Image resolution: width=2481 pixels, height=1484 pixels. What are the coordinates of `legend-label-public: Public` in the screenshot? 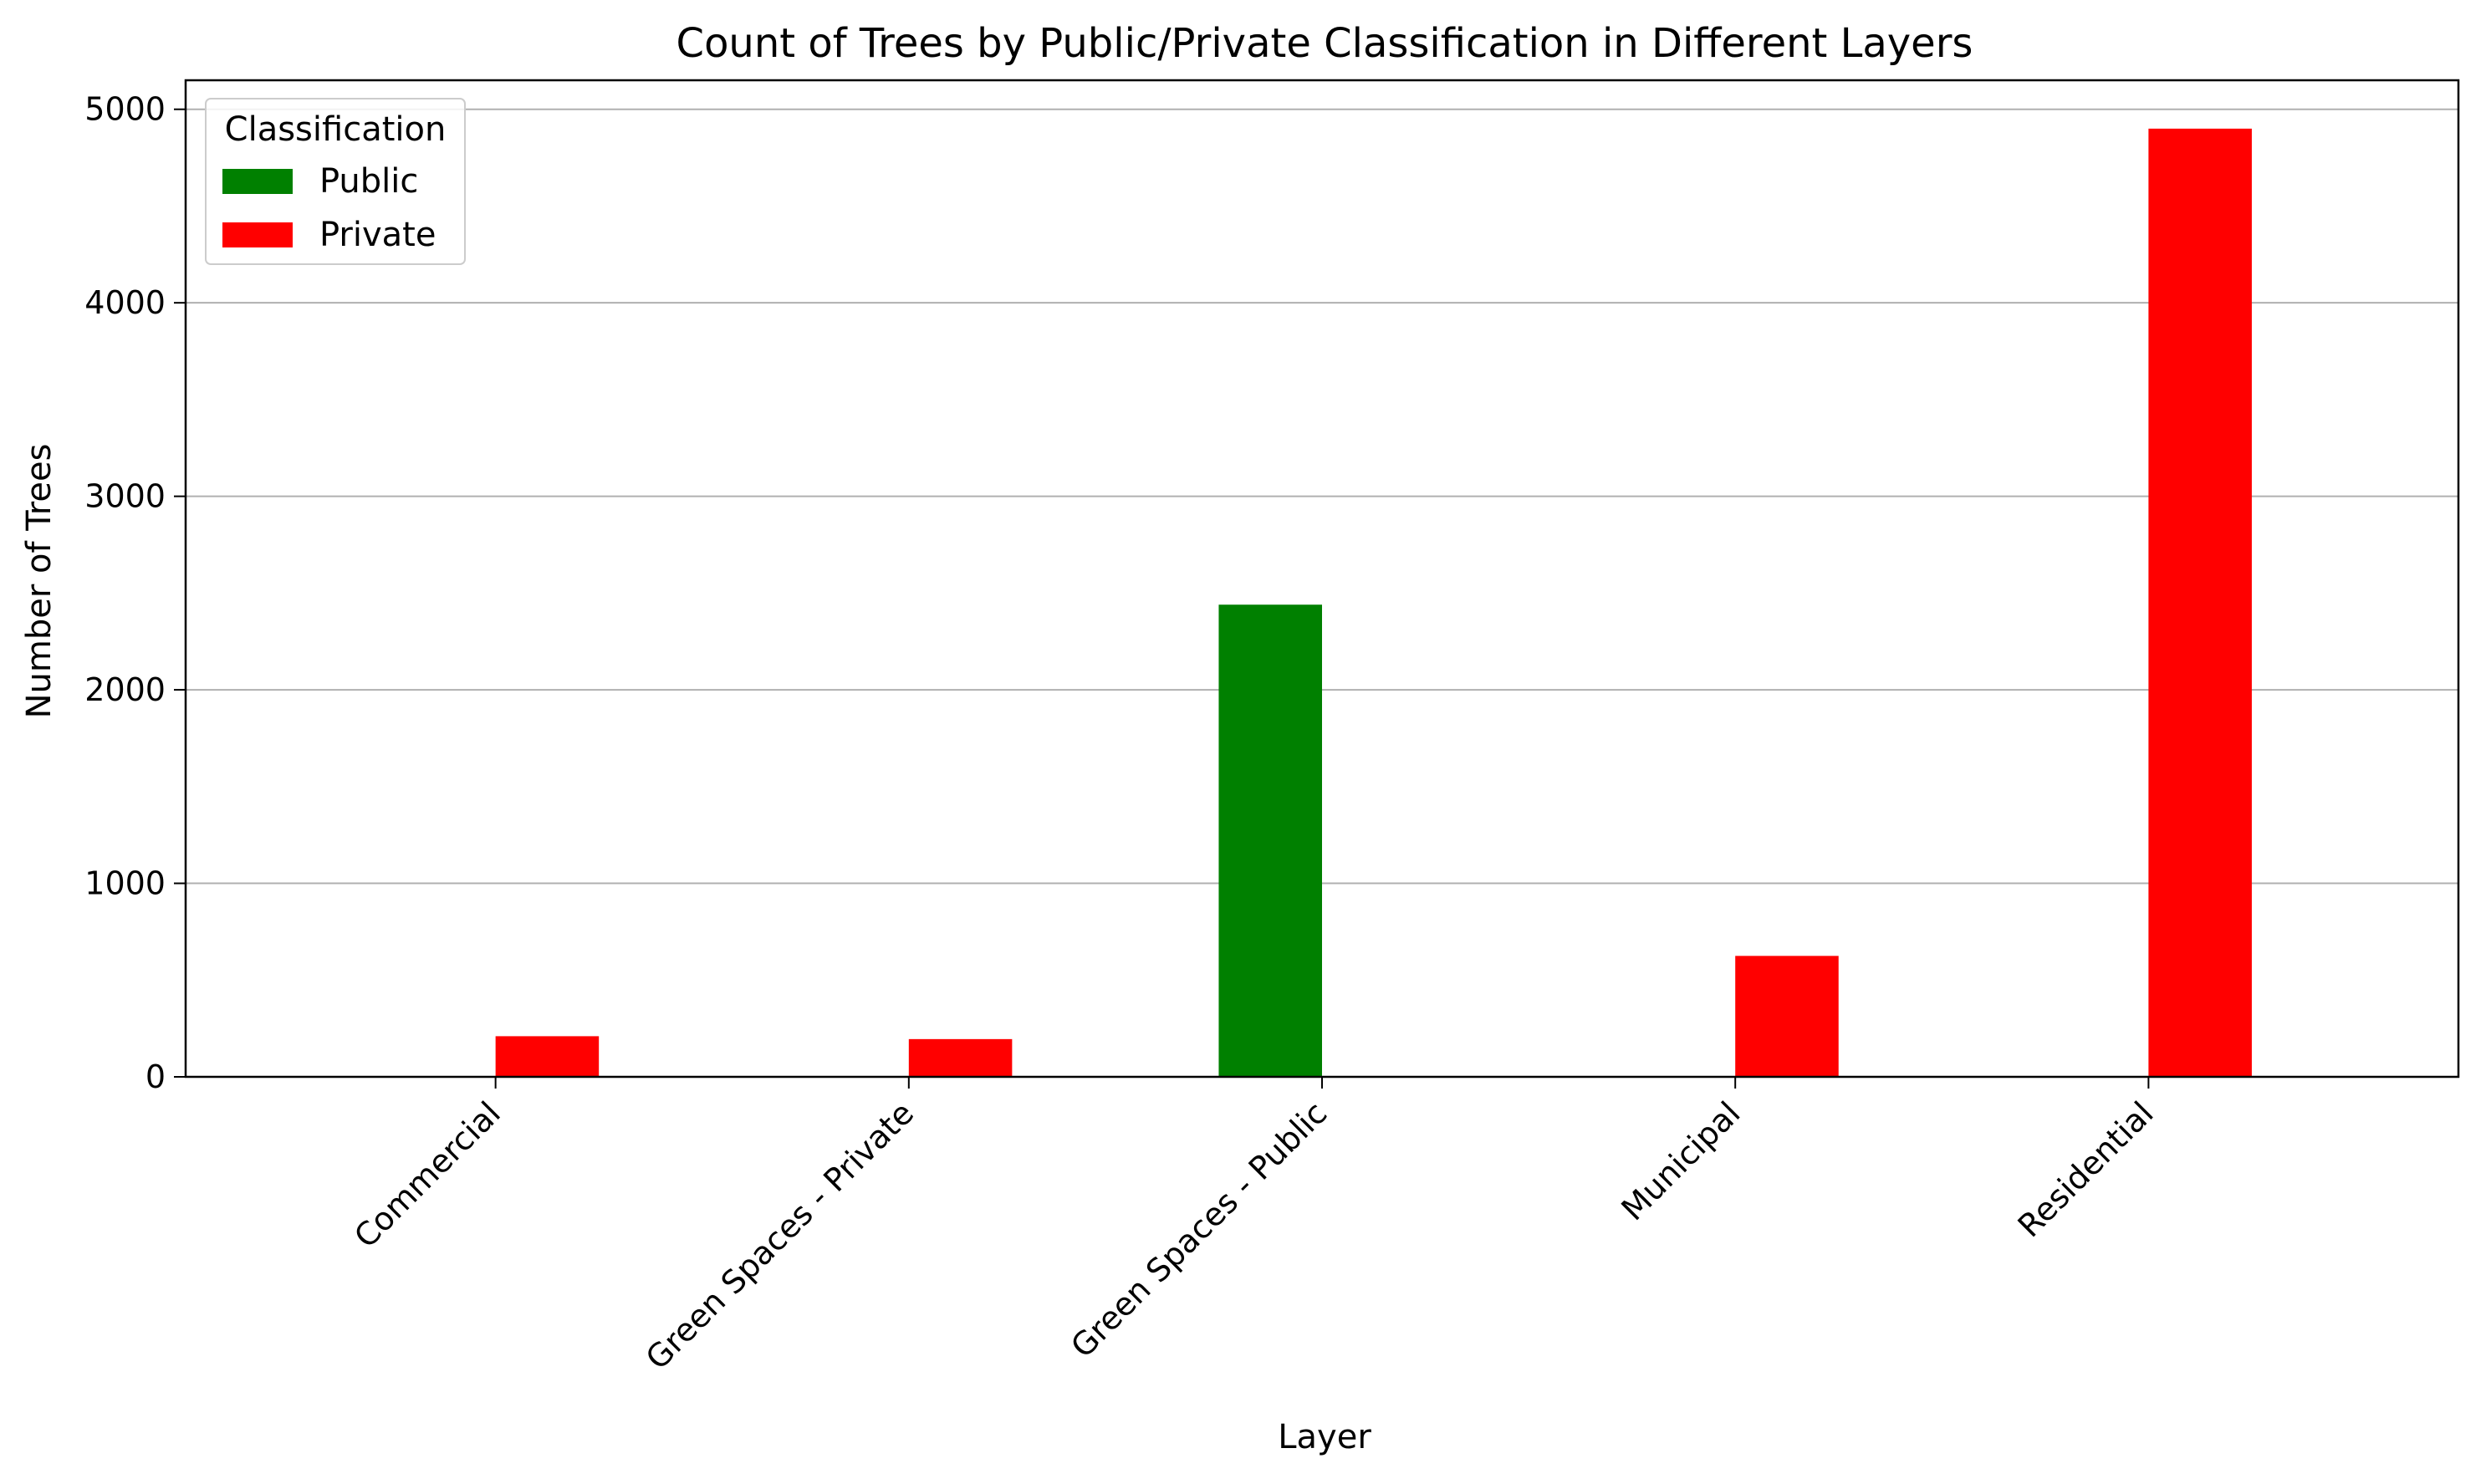 It's located at (368, 181).